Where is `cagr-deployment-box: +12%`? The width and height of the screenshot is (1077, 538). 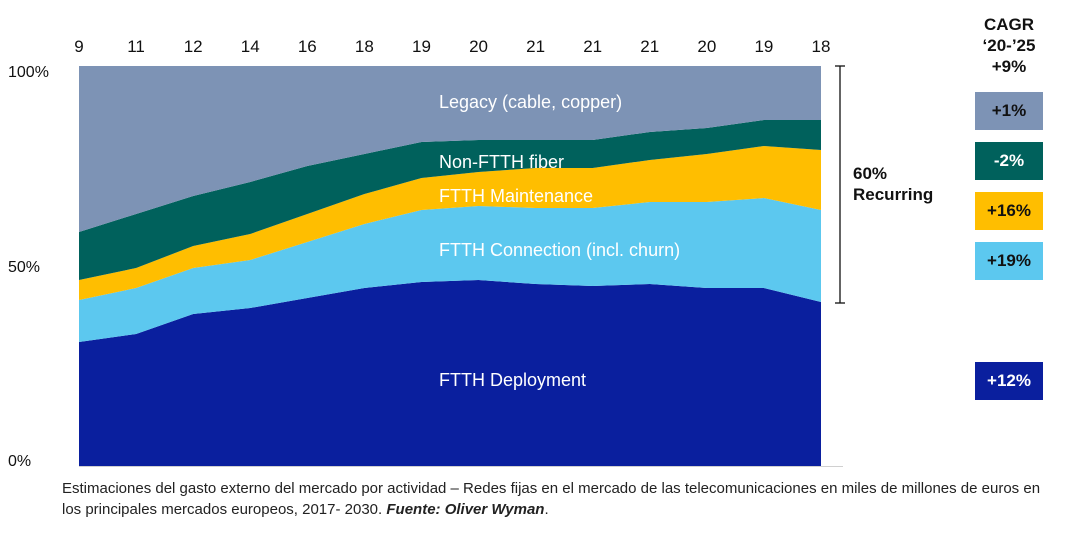 cagr-deployment-box: +12% is located at coordinates (1009, 381).